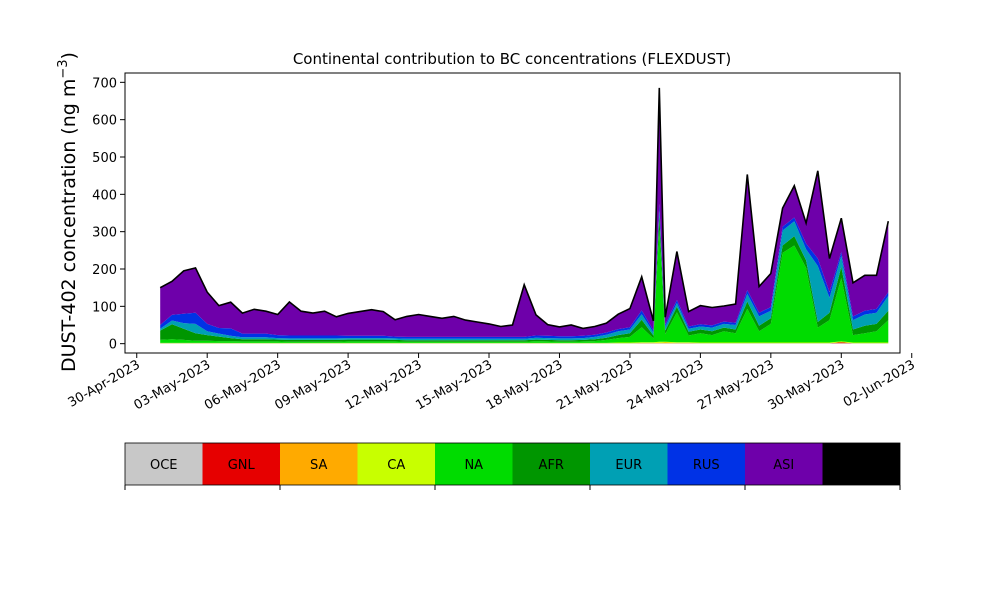  I want to click on legend-swatch-aus, so click(861, 464).